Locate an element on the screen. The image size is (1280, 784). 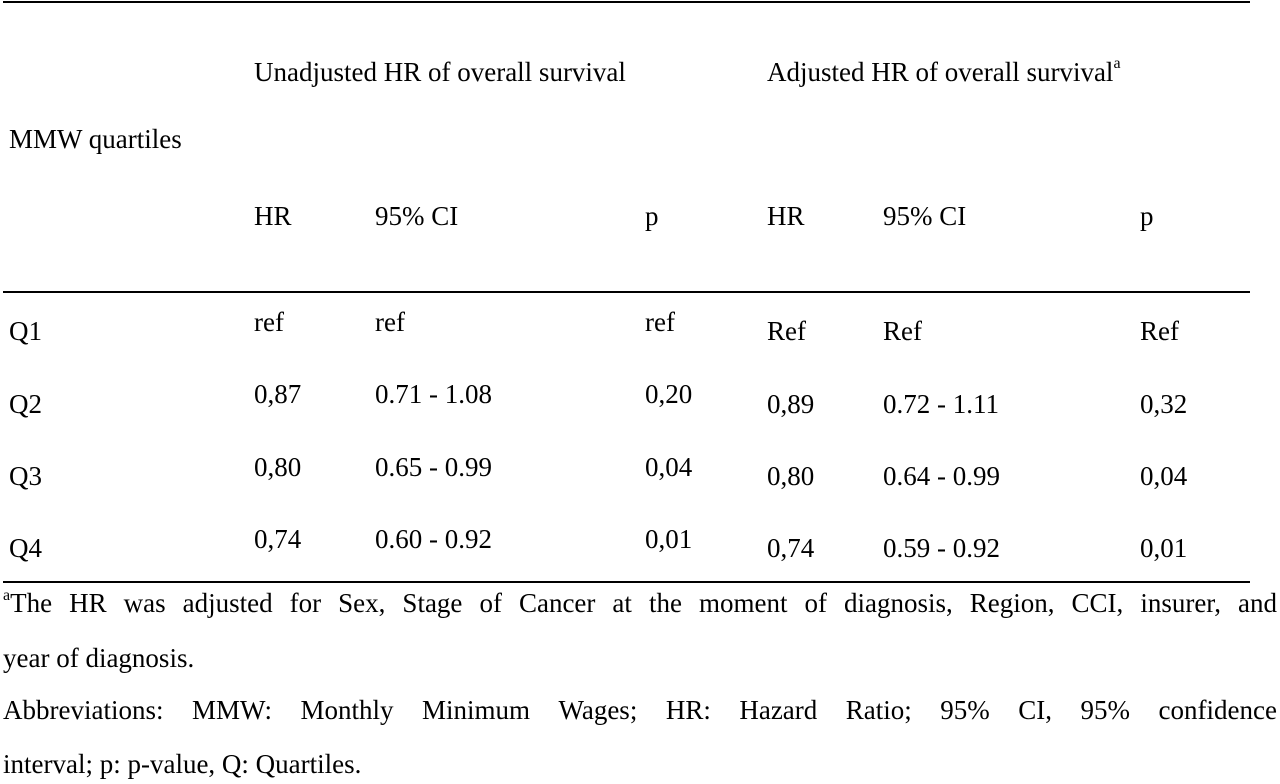
subheader-p-adjusted: p is located at coordinates (1147, 216).